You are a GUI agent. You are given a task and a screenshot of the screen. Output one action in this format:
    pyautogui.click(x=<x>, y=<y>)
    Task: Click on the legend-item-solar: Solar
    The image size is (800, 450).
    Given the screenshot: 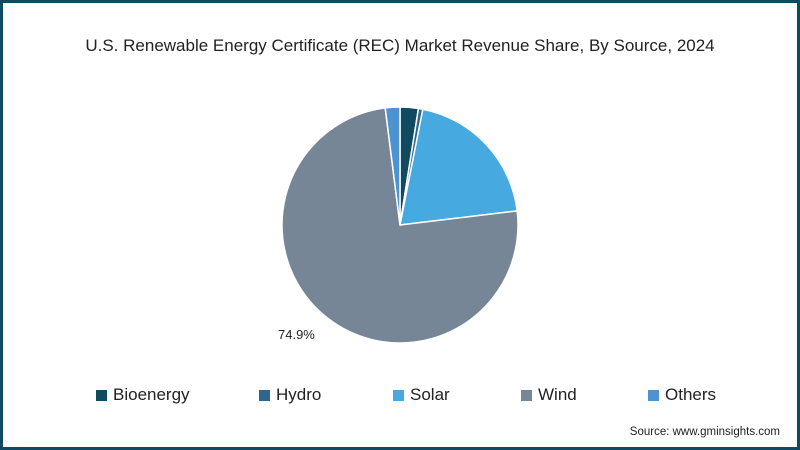 What is the action you would take?
    pyautogui.click(x=421, y=395)
    